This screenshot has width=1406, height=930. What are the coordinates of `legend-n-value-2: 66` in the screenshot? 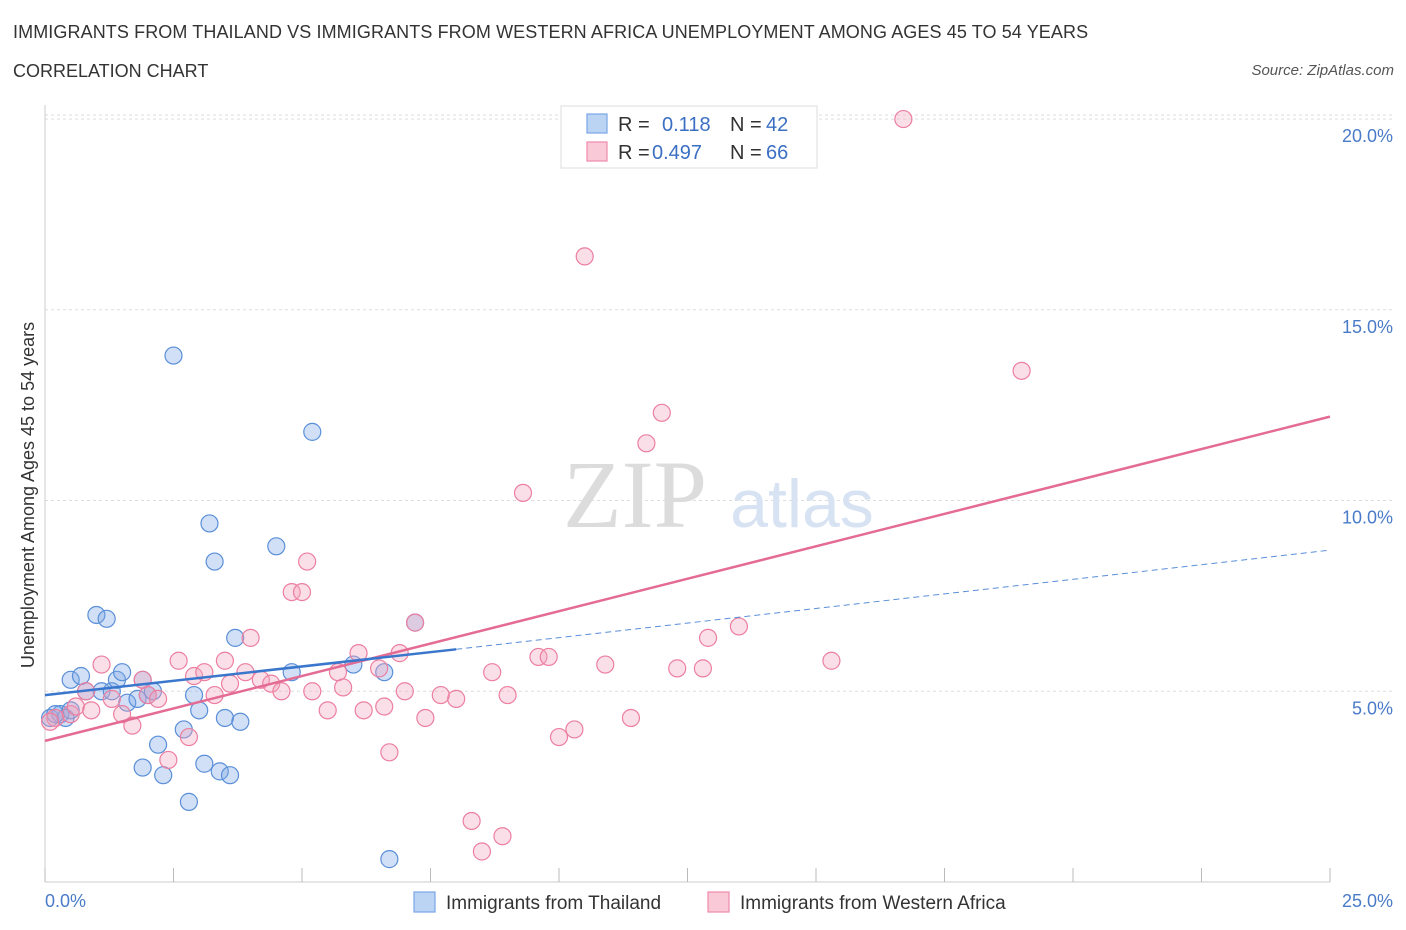 It's located at (777, 153).